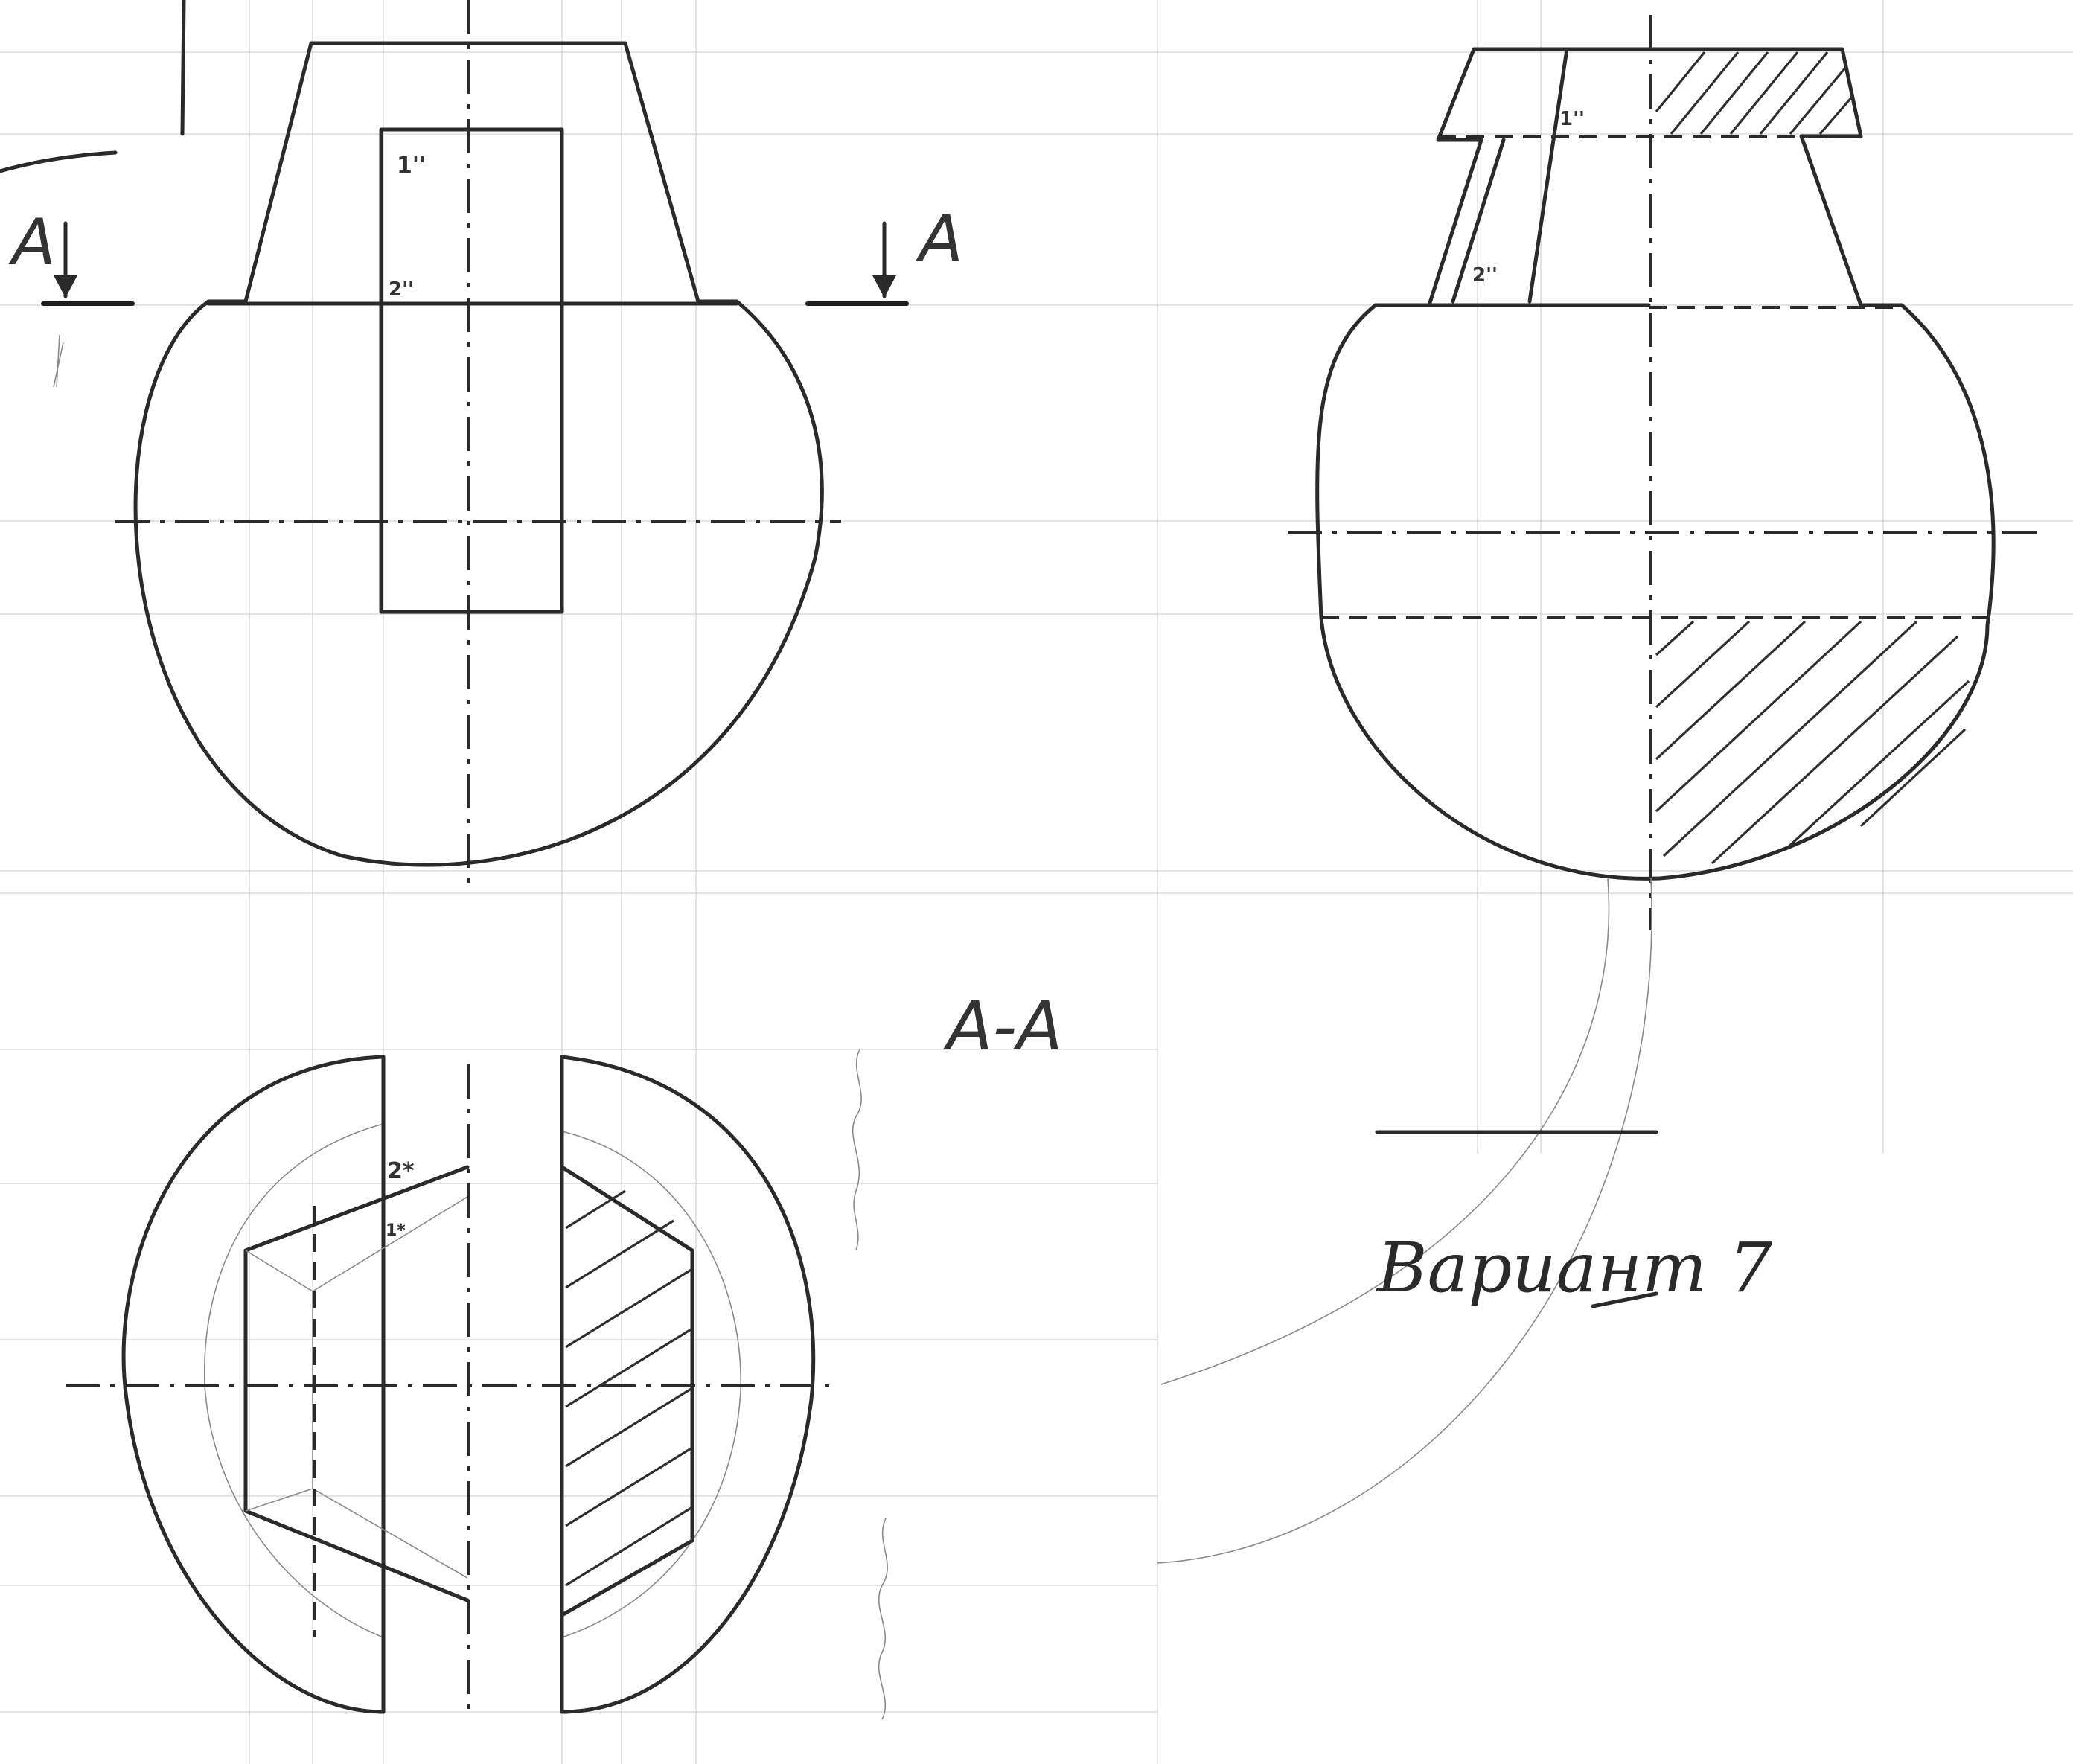 This screenshot has width=2073, height=1764. I want to click on front-view-point-1: 1'', so click(411, 166).